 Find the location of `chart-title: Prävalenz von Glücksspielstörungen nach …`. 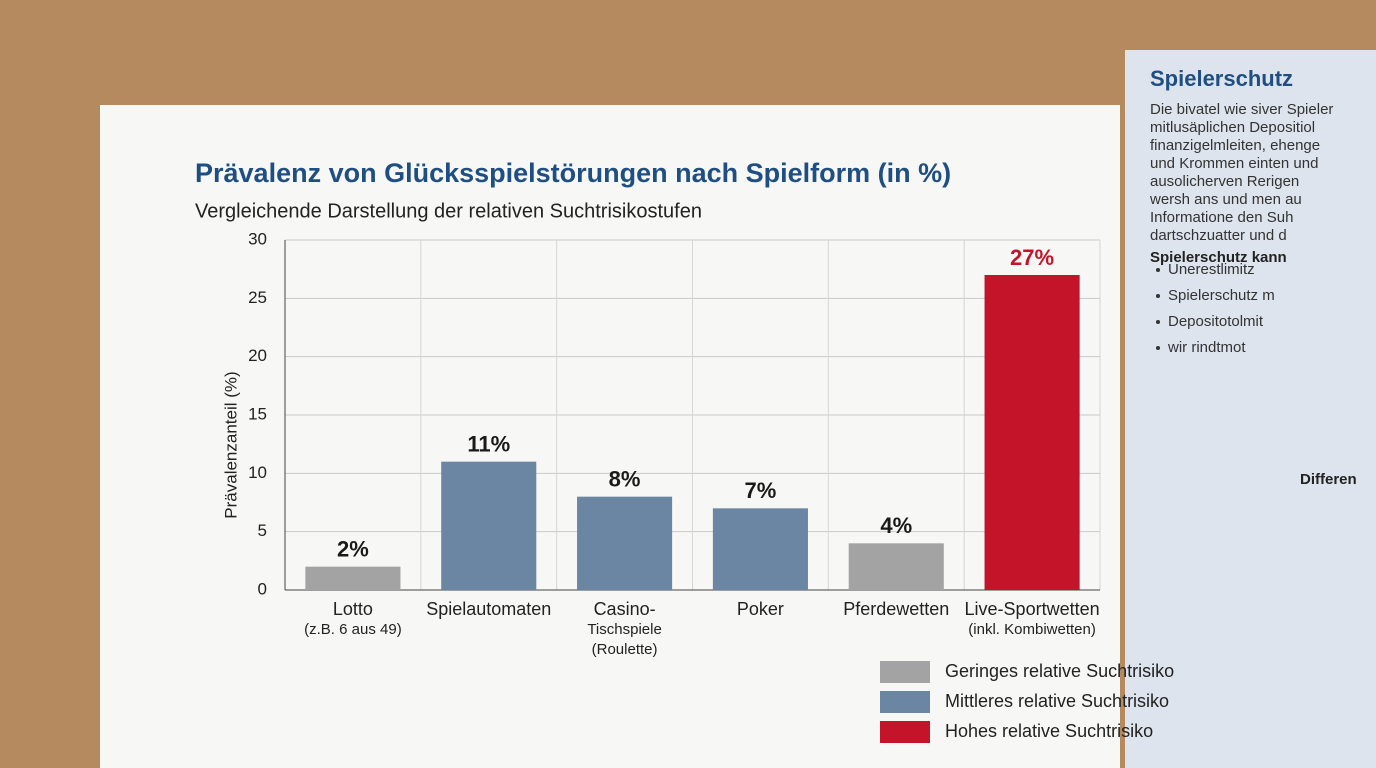

chart-title: Prävalenz von Glücksspielstörungen nach … is located at coordinates (573, 173).